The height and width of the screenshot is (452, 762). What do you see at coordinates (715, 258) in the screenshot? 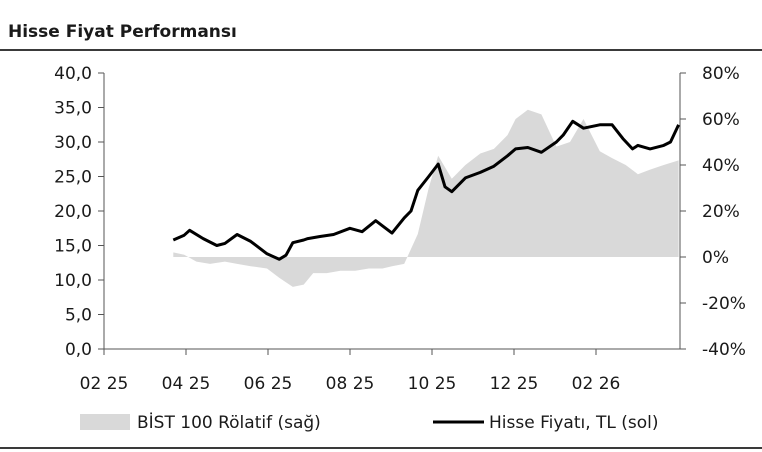
I see `right-tick-label: 0%` at bounding box center [715, 258].